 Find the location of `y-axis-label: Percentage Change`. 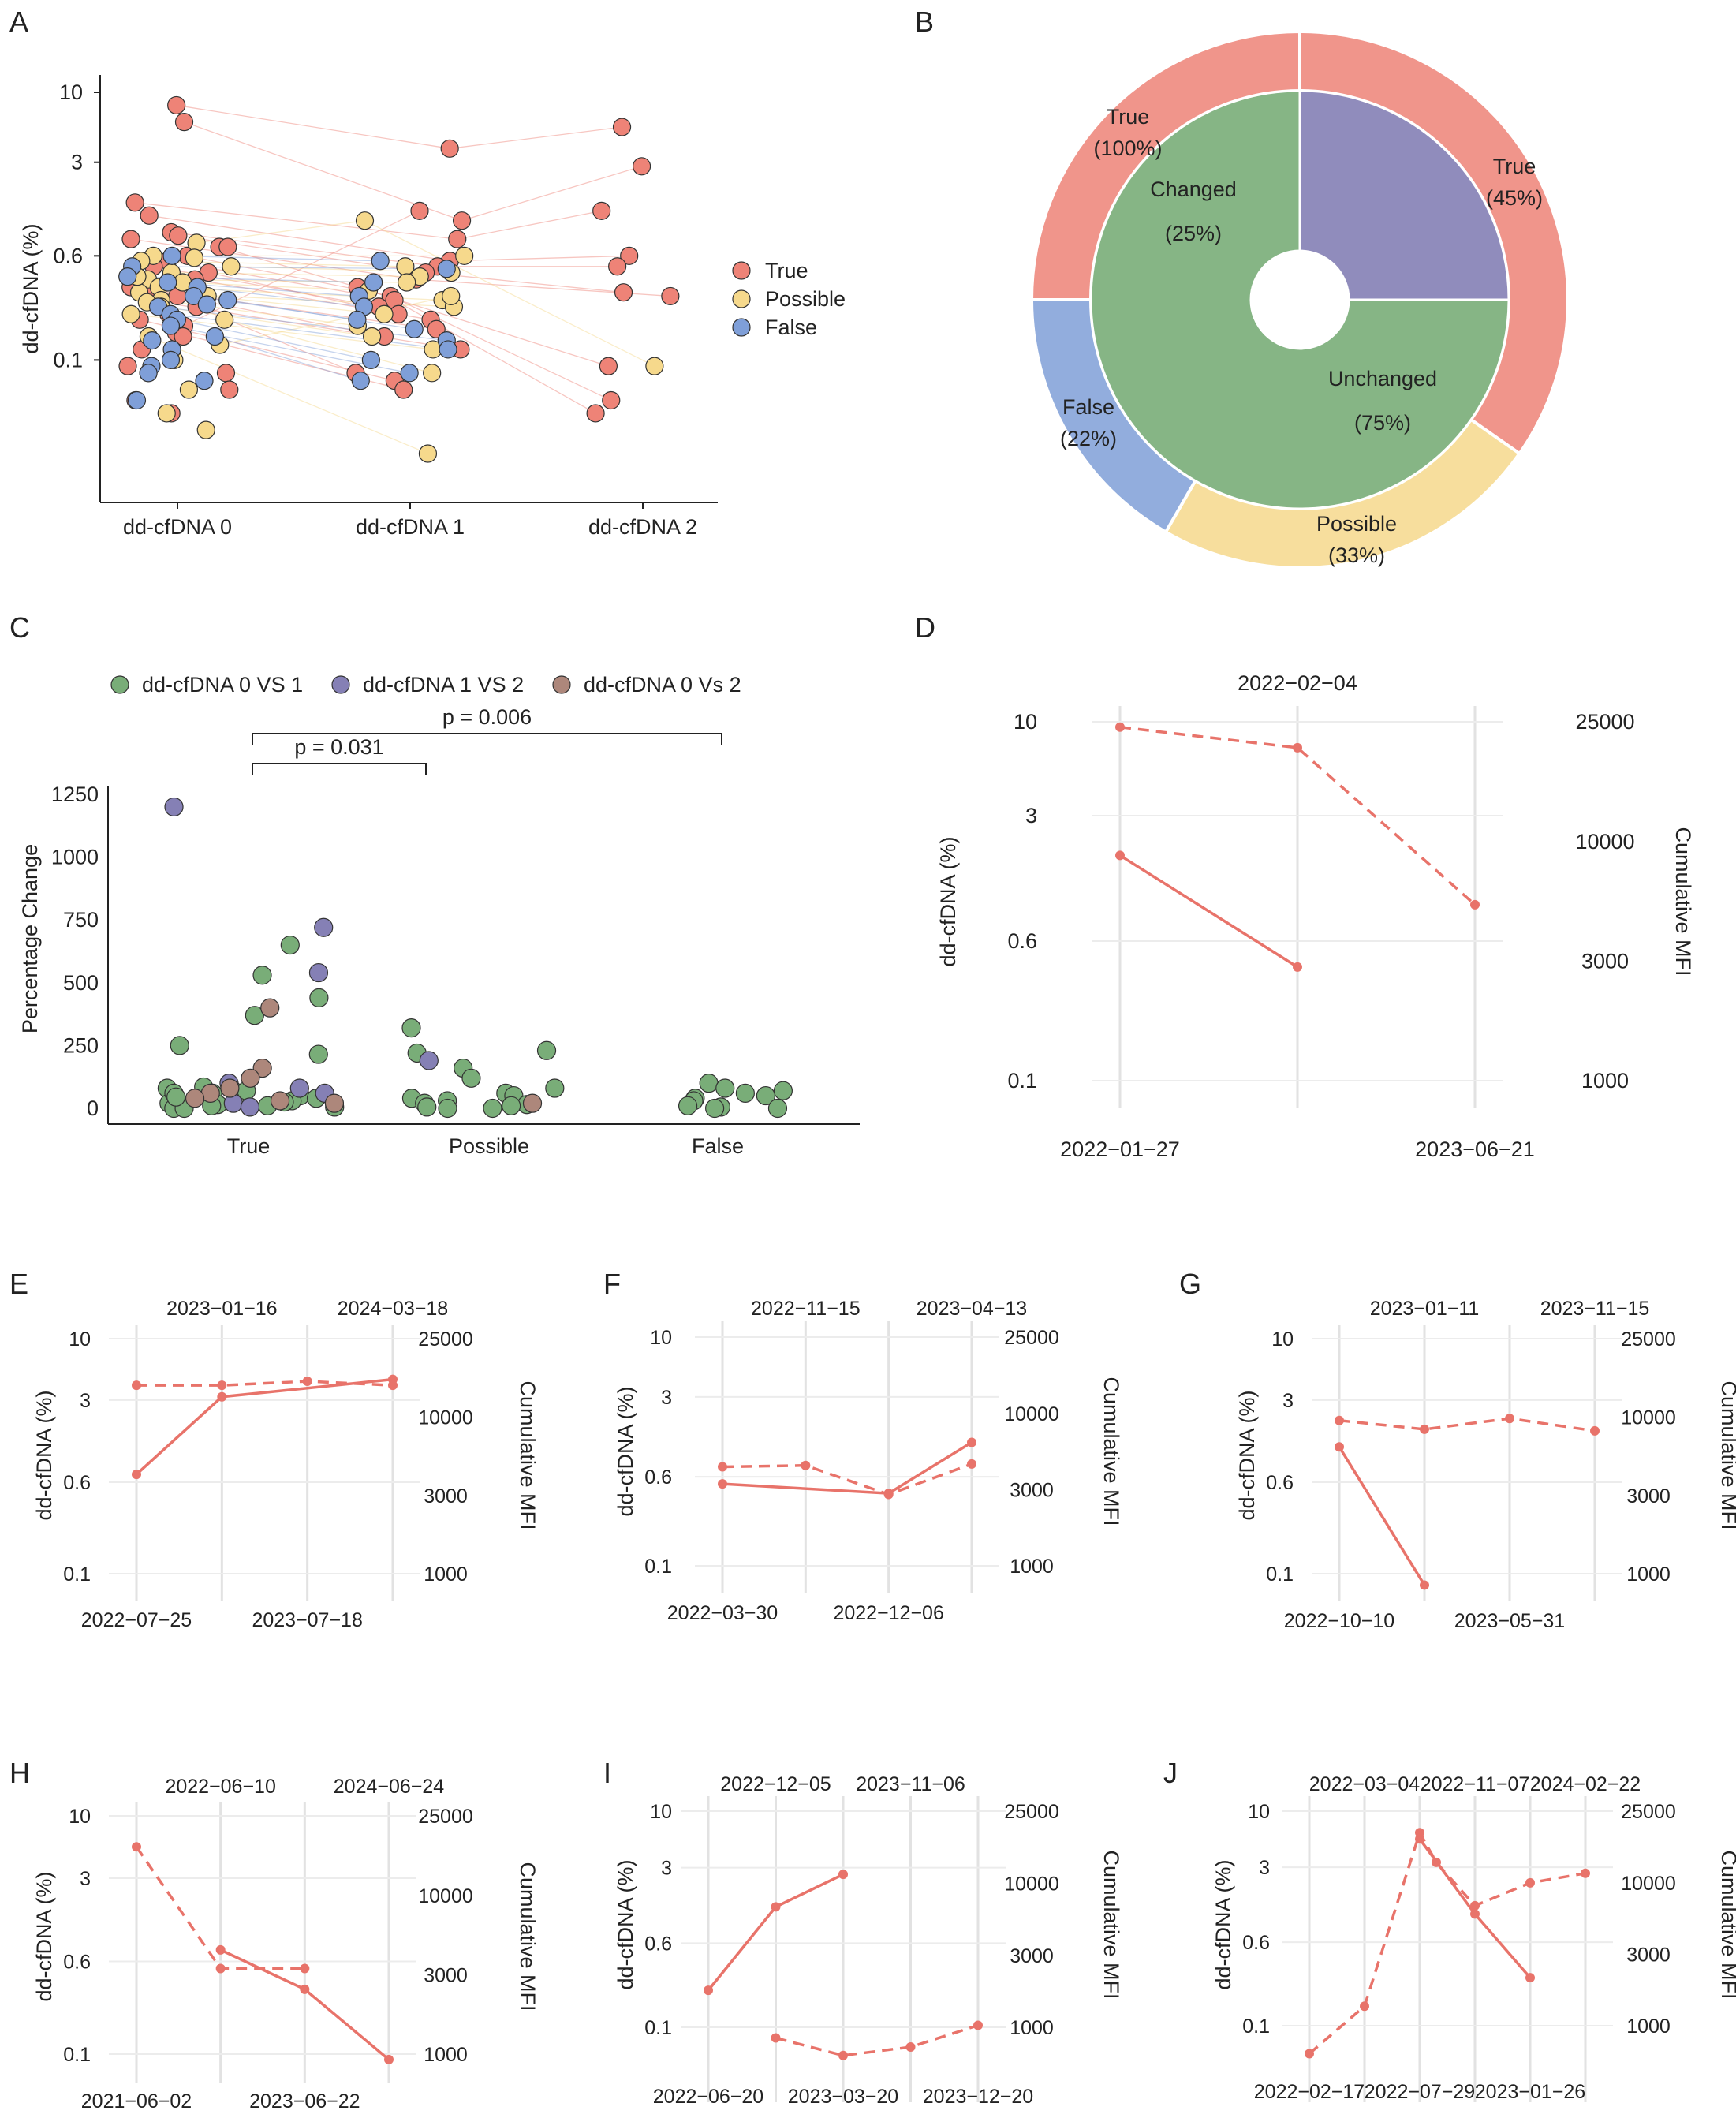

y-axis-label: Percentage Change is located at coordinates (30, 938).